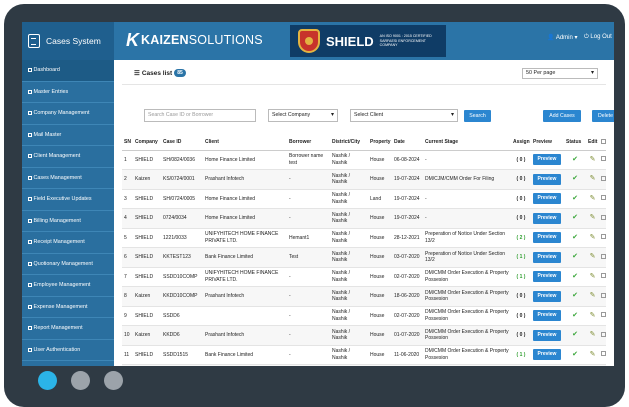 This screenshot has height=407, width=629. Describe the element at coordinates (603, 141) in the screenshot. I see `select-all-checkbox` at that location.